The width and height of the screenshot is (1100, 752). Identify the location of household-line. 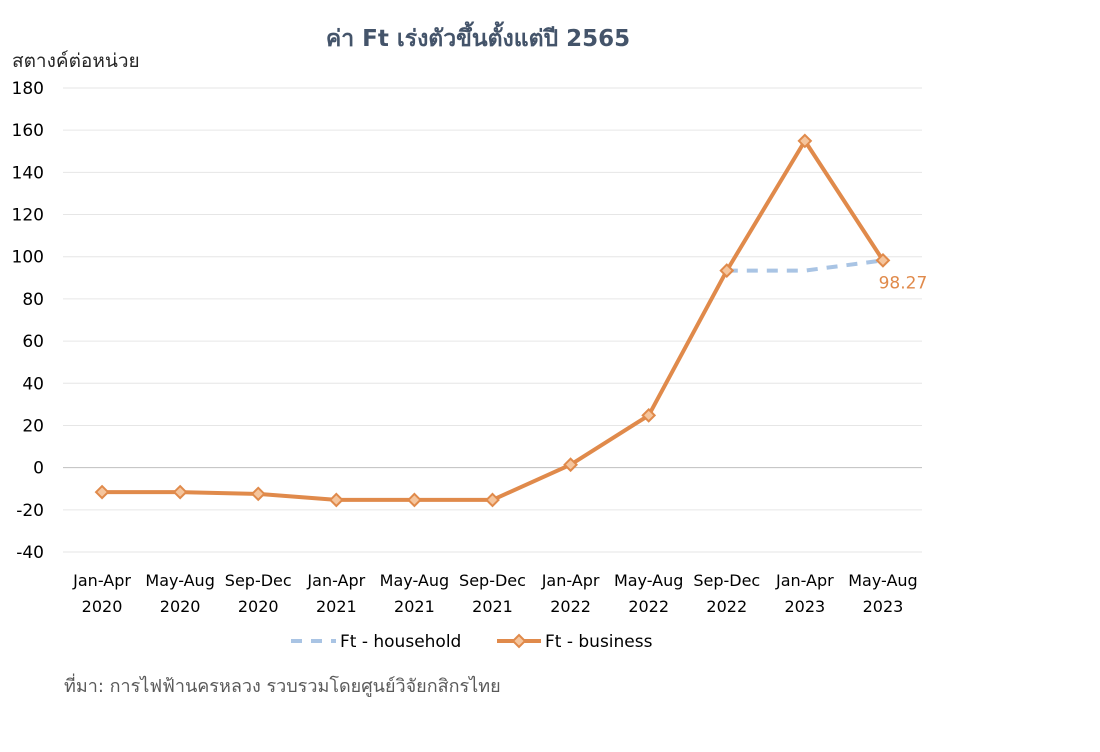
(805, 265).